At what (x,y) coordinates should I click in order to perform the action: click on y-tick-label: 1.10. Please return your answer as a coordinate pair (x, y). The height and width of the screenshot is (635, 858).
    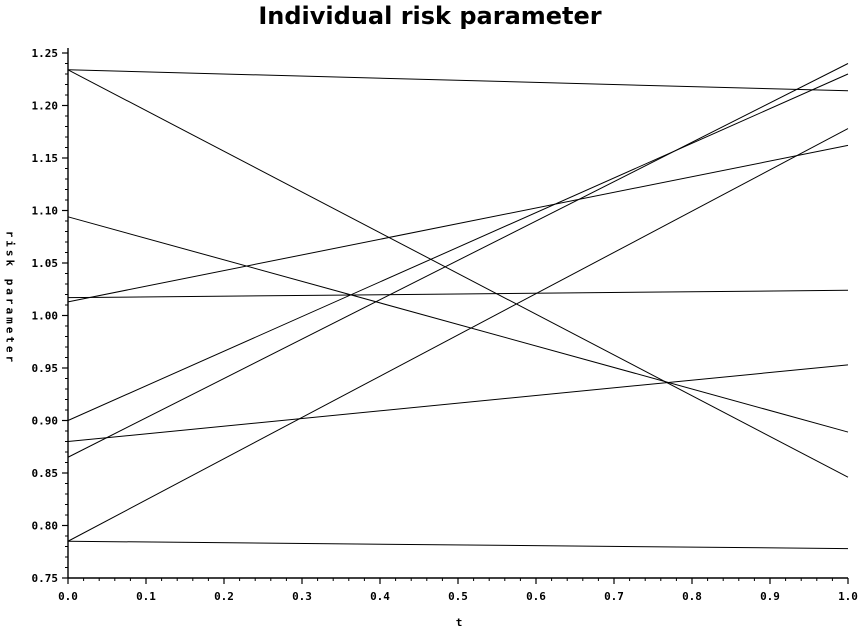
    Looking at the image, I should click on (45, 211).